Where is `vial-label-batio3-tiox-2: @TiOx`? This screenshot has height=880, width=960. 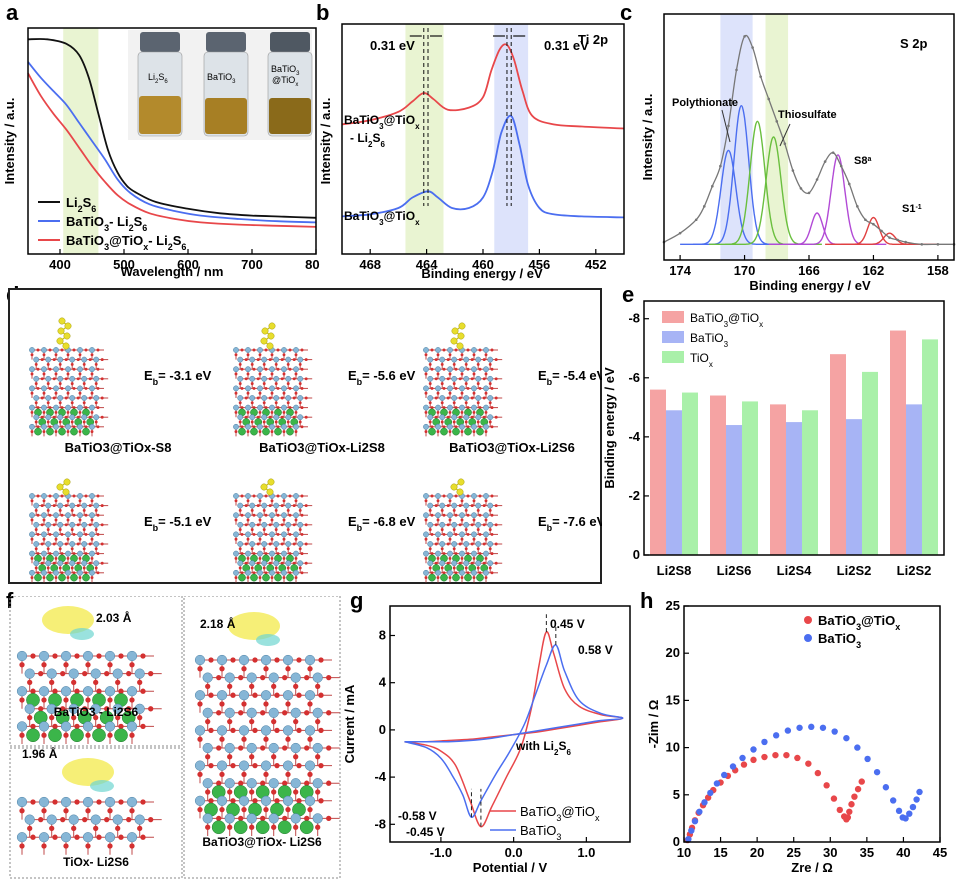 vial-label-batio3-tiox-2: @TiOx is located at coordinates (285, 81).